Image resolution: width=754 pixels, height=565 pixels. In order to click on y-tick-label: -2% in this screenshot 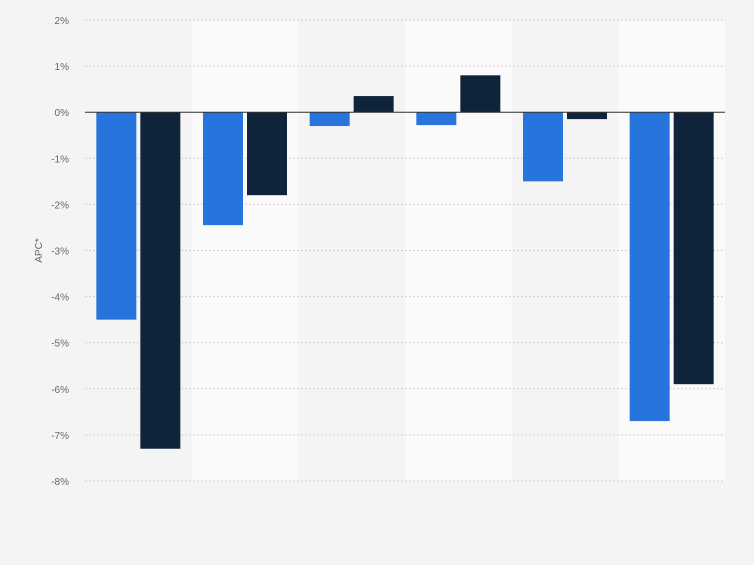, I will do `click(60, 205)`.